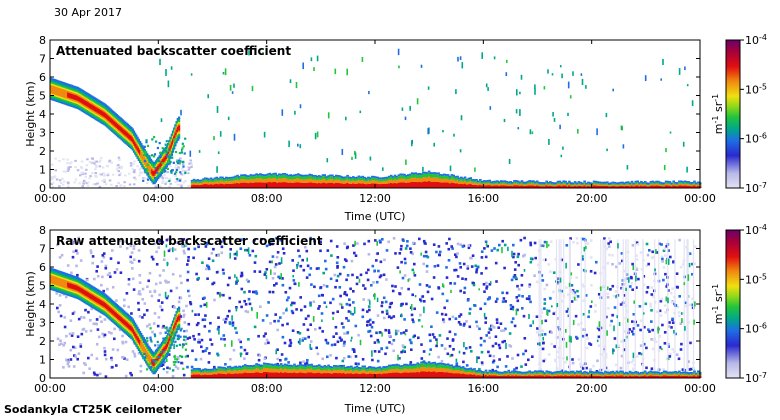 This screenshot has width=780, height=420. I want to click on noise-streak, so click(643, 306).